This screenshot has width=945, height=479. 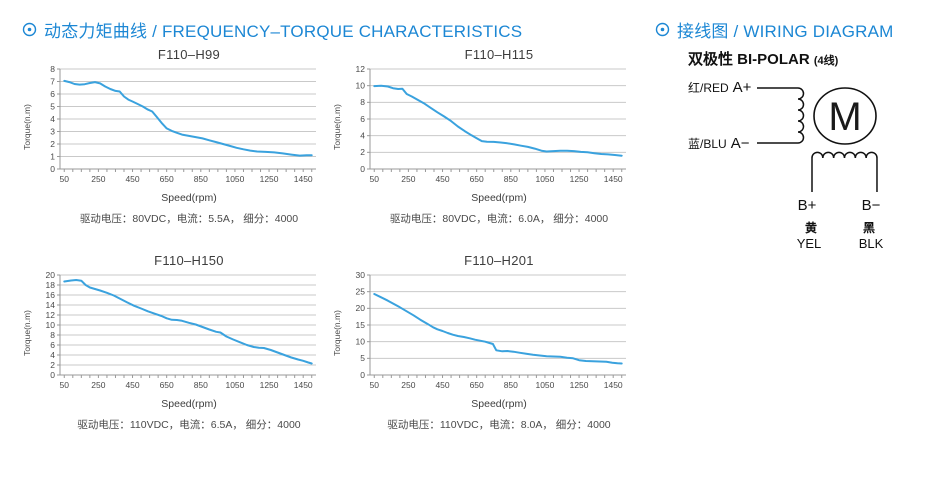 I want to click on a-plus-label: 红/RED A+, so click(x=720, y=87).